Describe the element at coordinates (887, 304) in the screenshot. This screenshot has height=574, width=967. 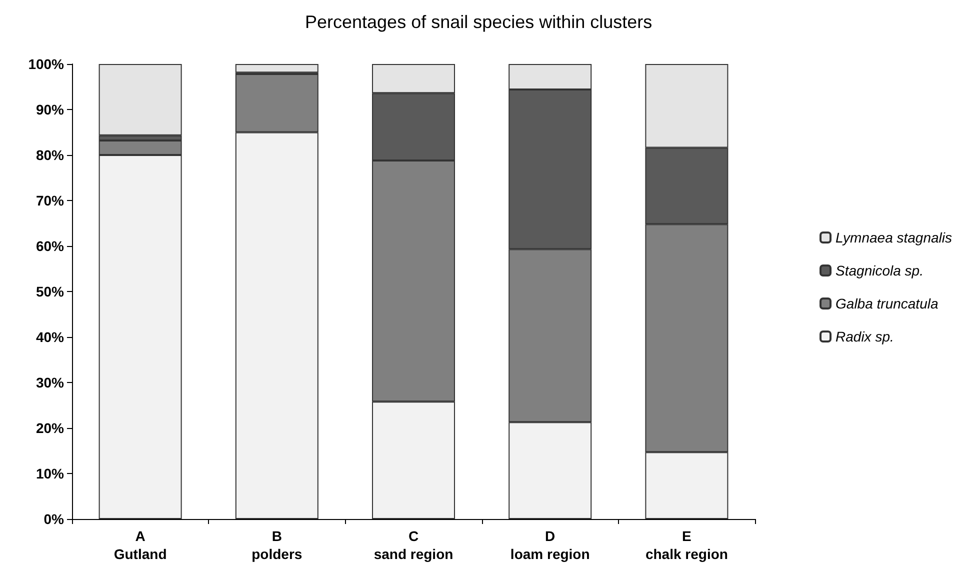
I see `legend-label: Galba truncatula` at that location.